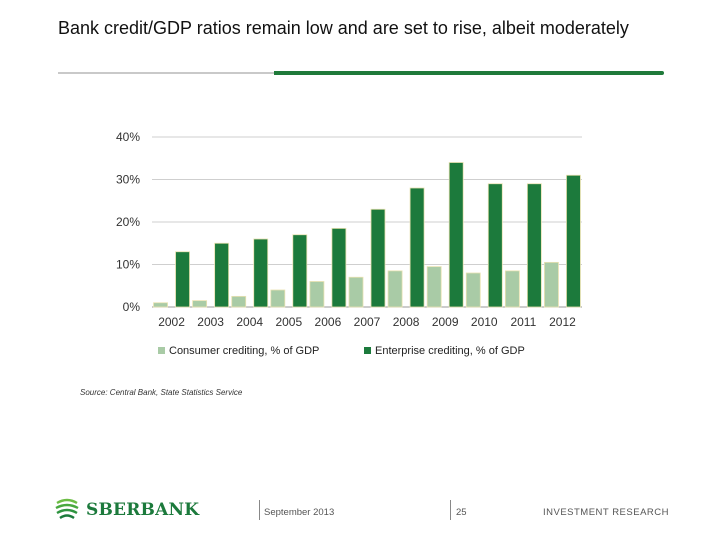  What do you see at coordinates (461, 512) in the screenshot?
I see `footer-page-number: 25` at bounding box center [461, 512].